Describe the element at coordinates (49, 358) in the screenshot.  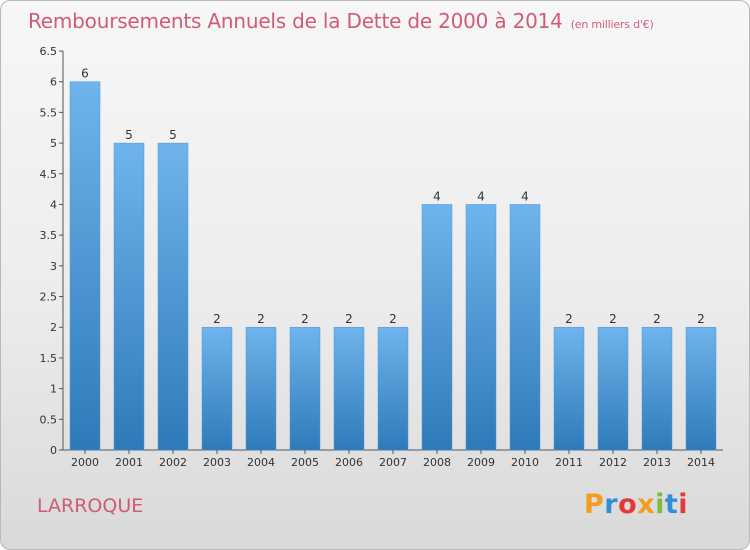
I see `y-tick-label: 1.5` at that location.